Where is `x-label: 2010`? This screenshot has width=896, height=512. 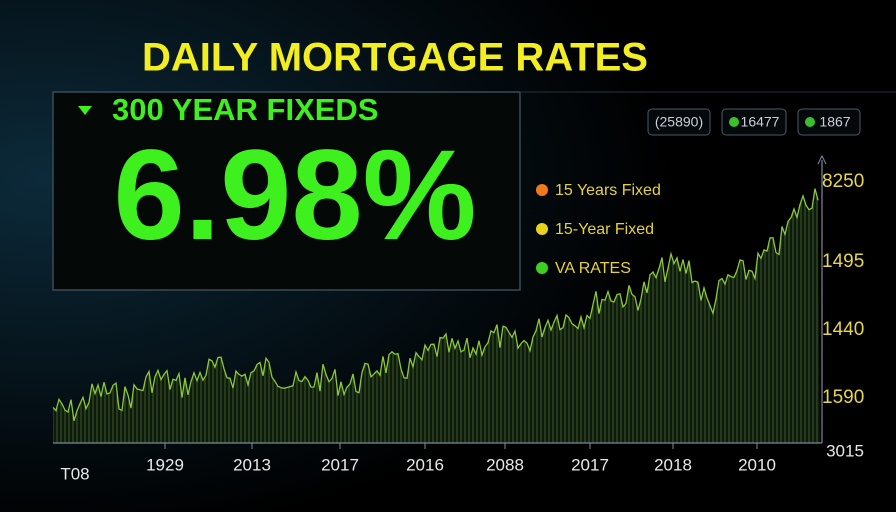
x-label: 2010 is located at coordinates (757, 464).